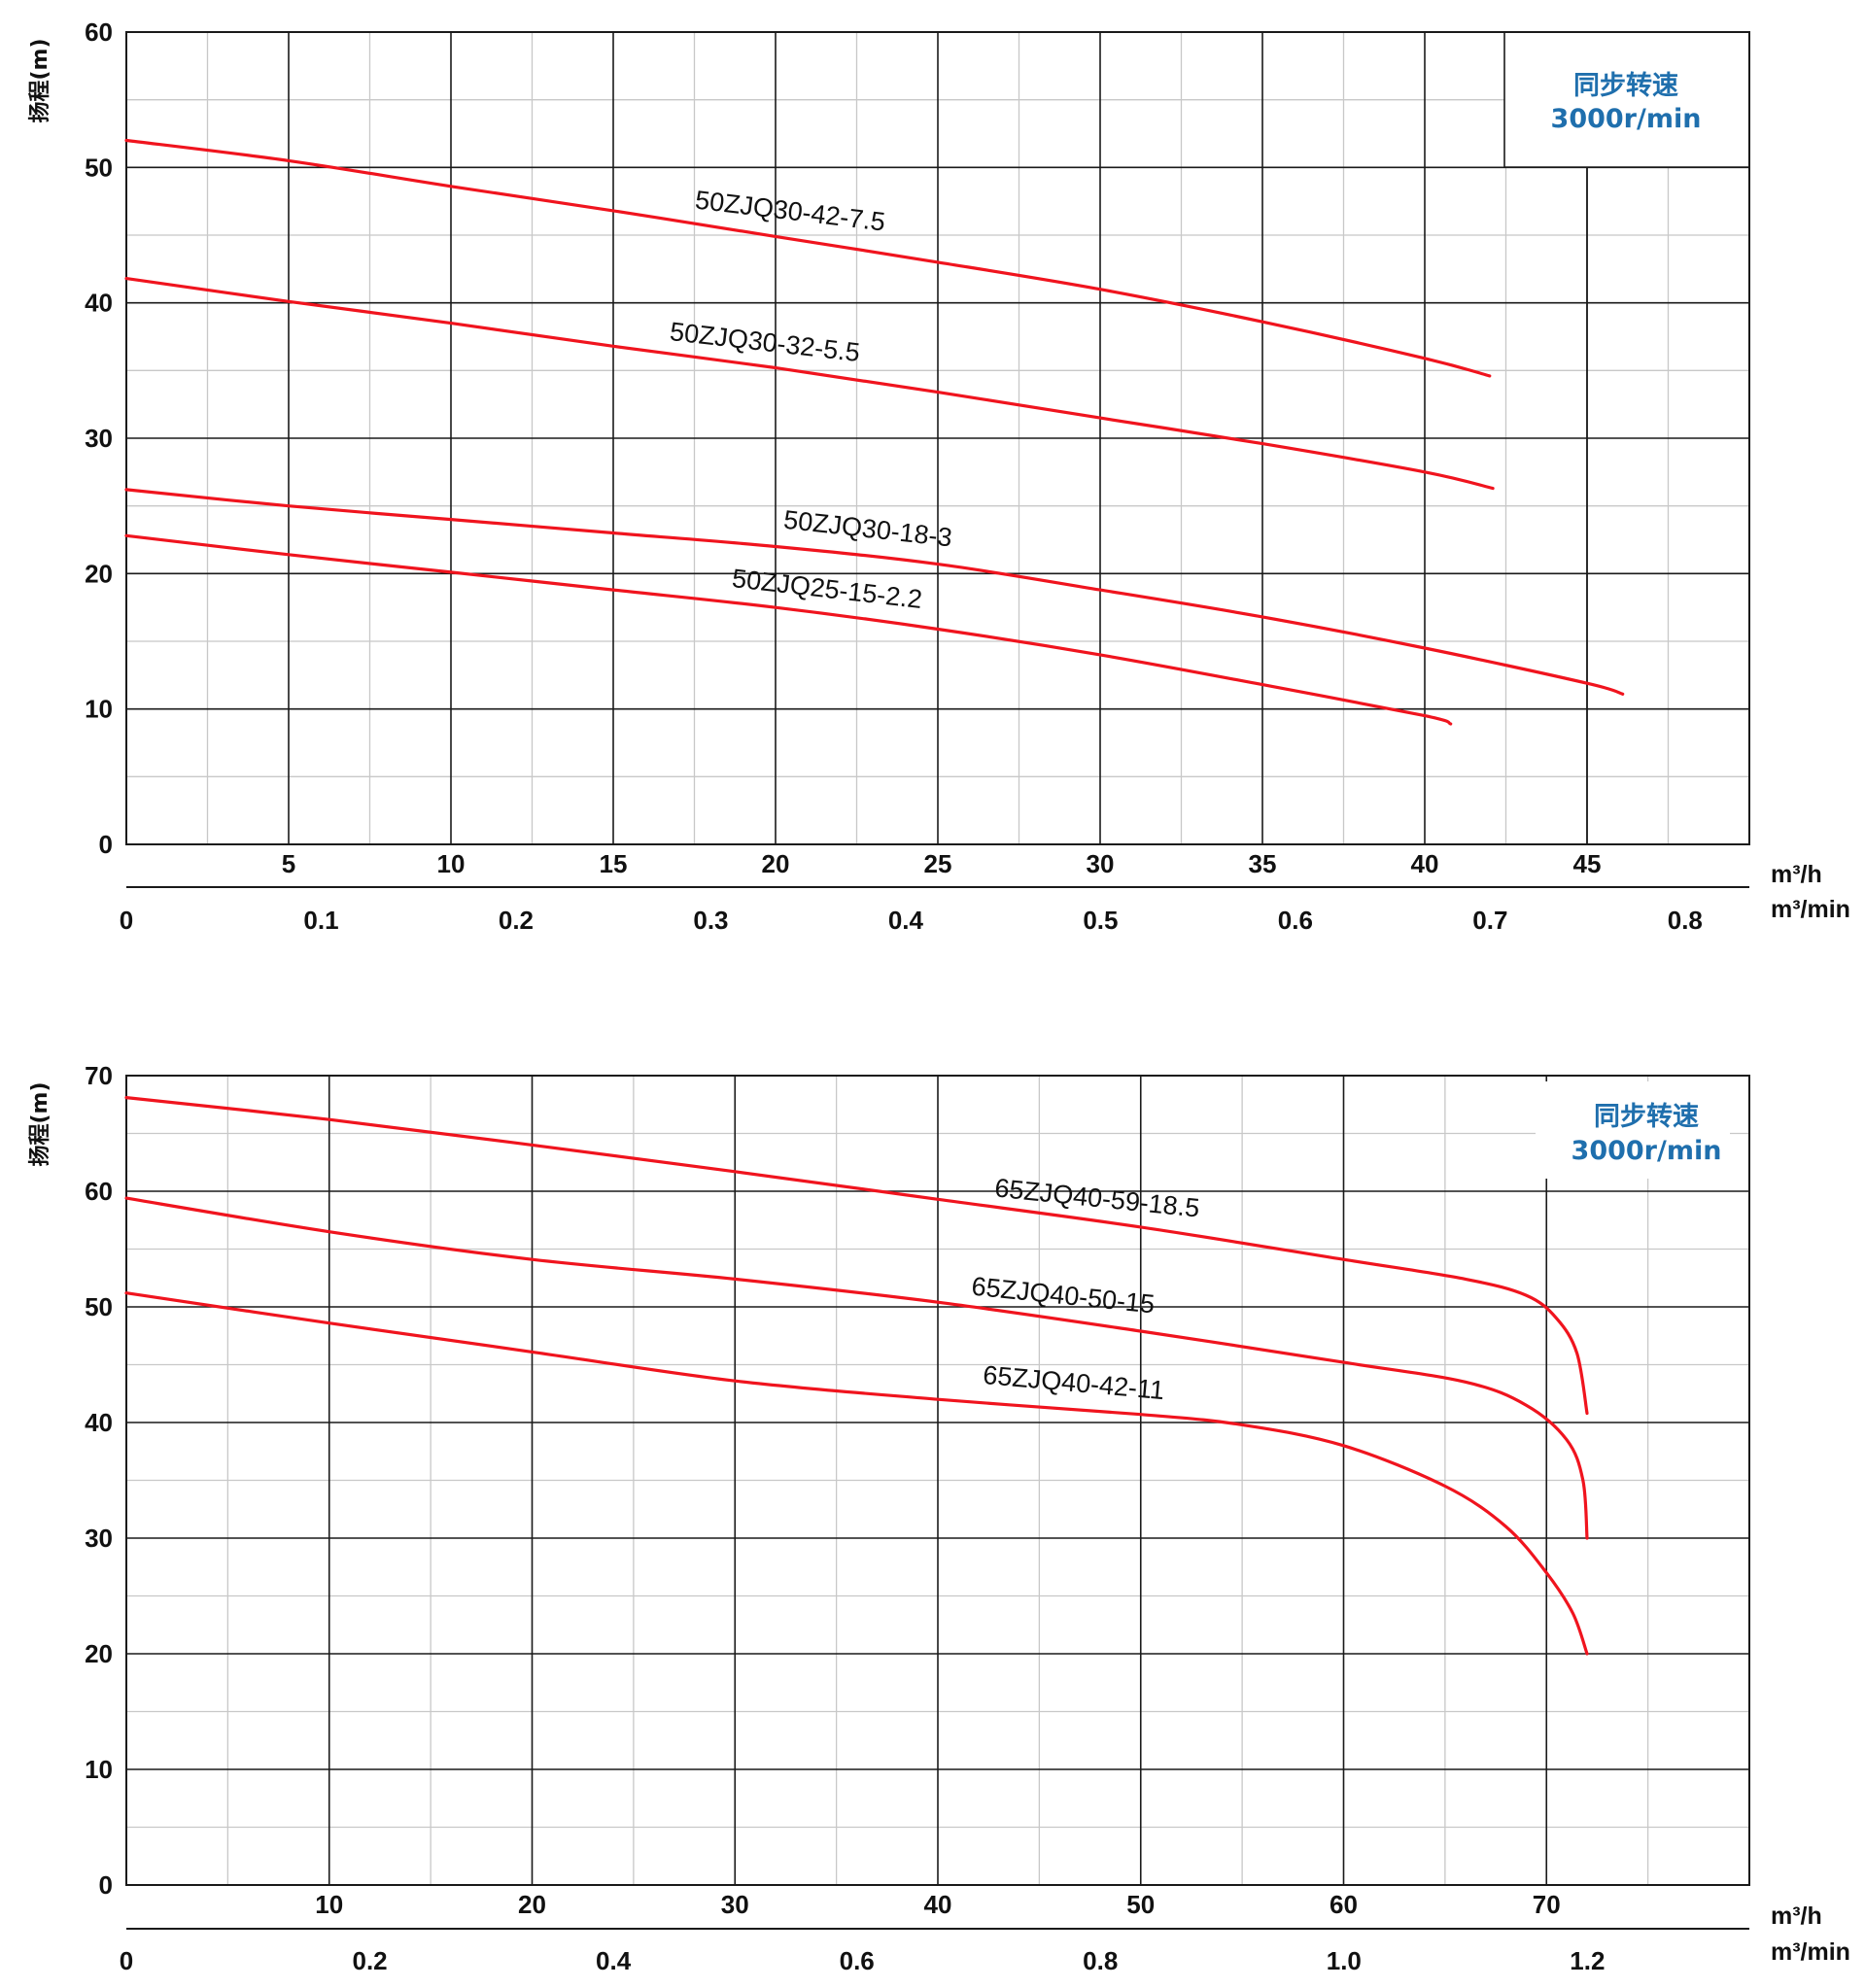 This screenshot has height=1988, width=1865. What do you see at coordinates (1097, 1197) in the screenshot?
I see `curve-label-65zjq40-59-18.5: 65ZJQ40-59-18.5` at bounding box center [1097, 1197].